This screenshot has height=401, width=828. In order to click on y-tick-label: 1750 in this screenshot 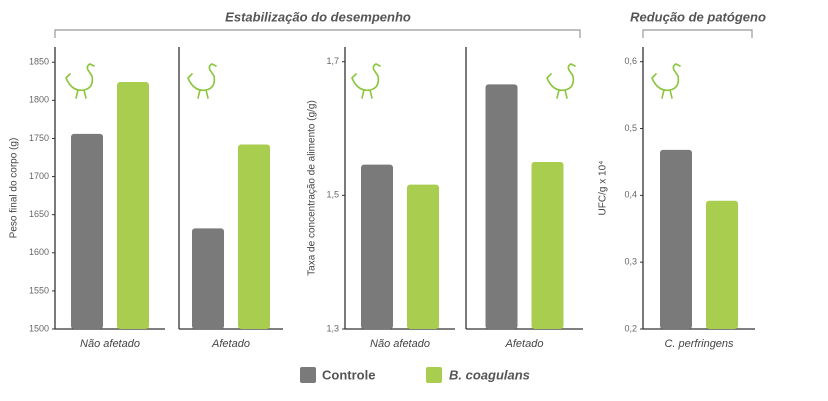, I will do `click(39, 138)`.